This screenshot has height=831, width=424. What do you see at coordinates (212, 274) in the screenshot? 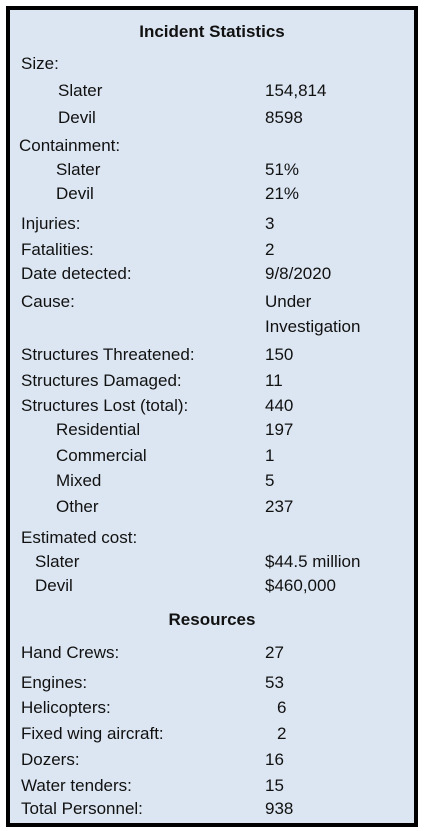
I see `date-detected-row: Date detected: 9/8/2020` at bounding box center [212, 274].